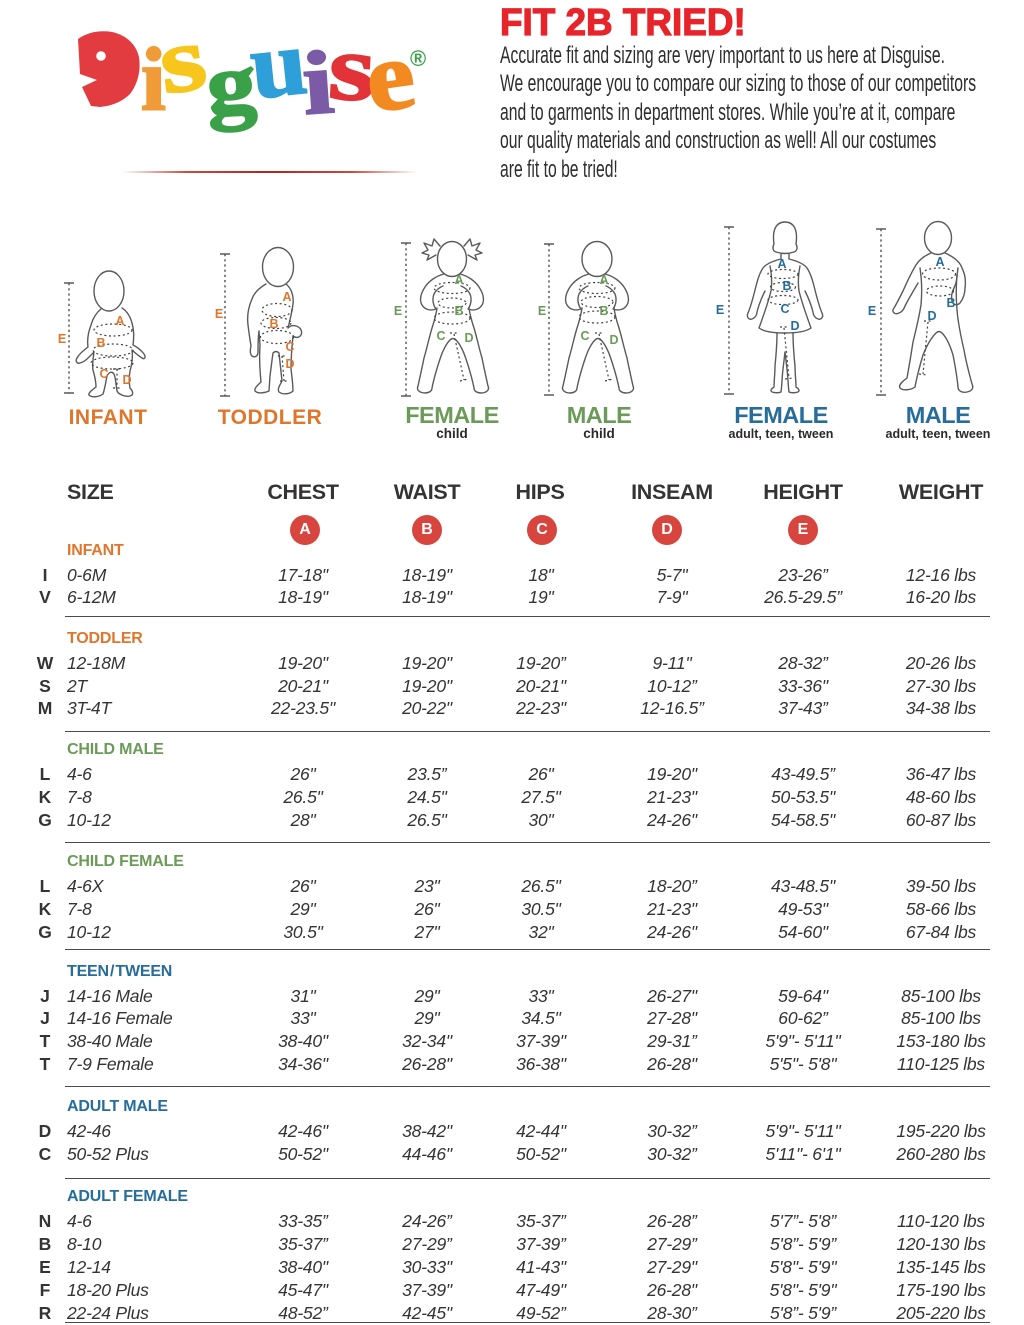 The width and height of the screenshot is (1024, 1325). I want to click on svg-text: g, so click(231, 84).